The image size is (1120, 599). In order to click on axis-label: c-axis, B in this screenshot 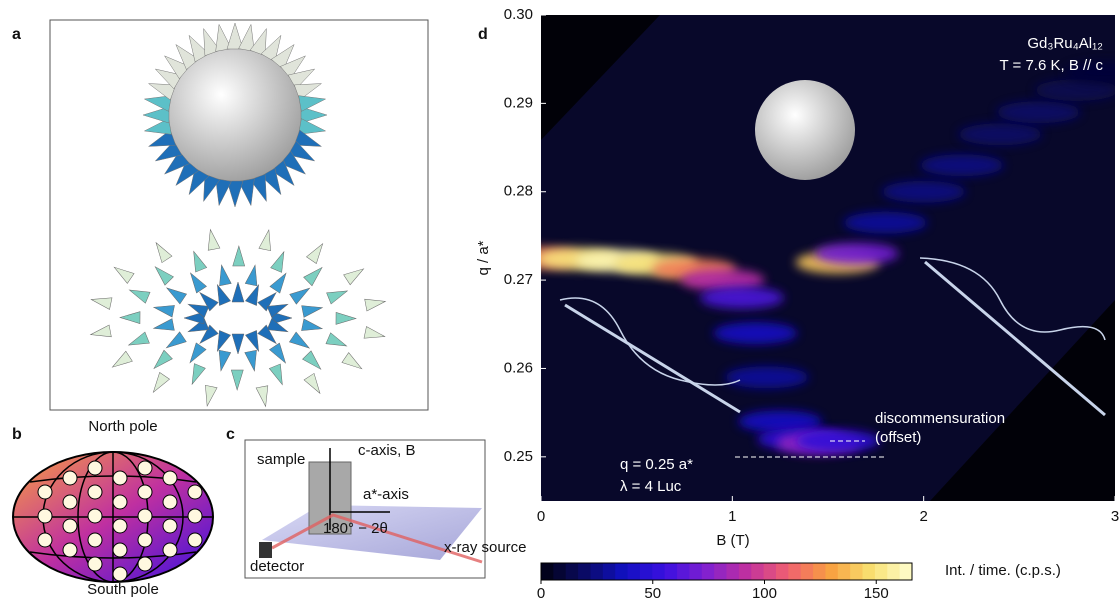, I will do `click(387, 450)`.